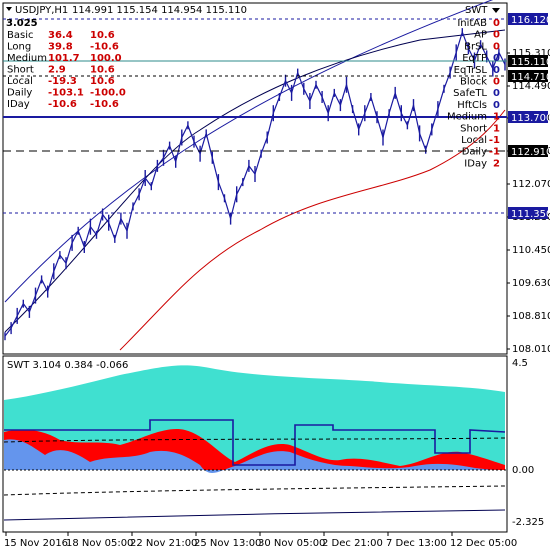 The width and height of the screenshot is (550, 550). What do you see at coordinates (531, 316) in the screenshot?
I see `price-label: 108.810` at bounding box center [531, 316].